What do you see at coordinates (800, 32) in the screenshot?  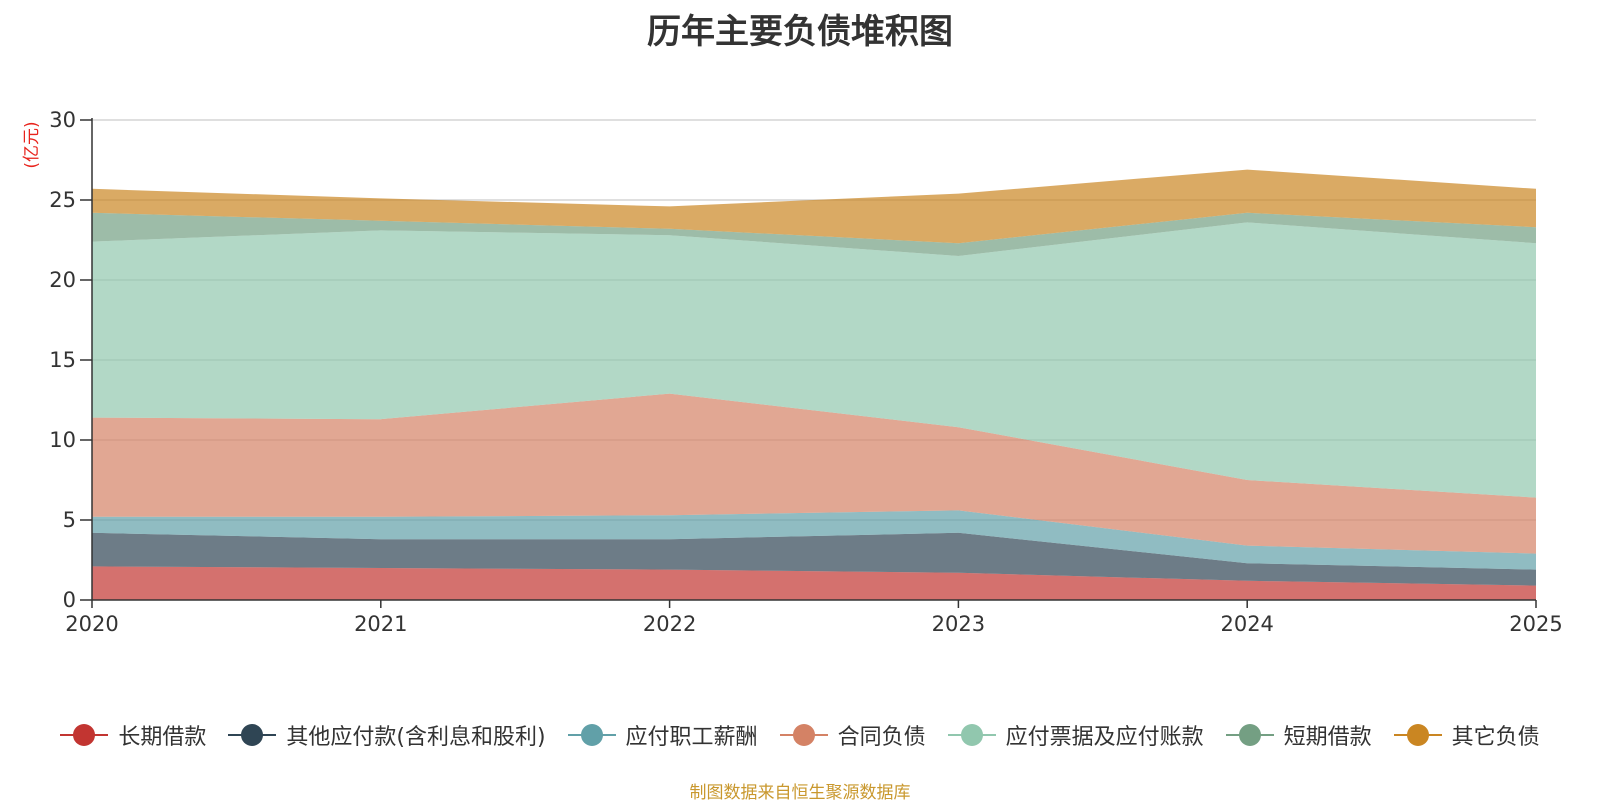 I see `chart-title: 历年主要负债堆积图` at bounding box center [800, 32].